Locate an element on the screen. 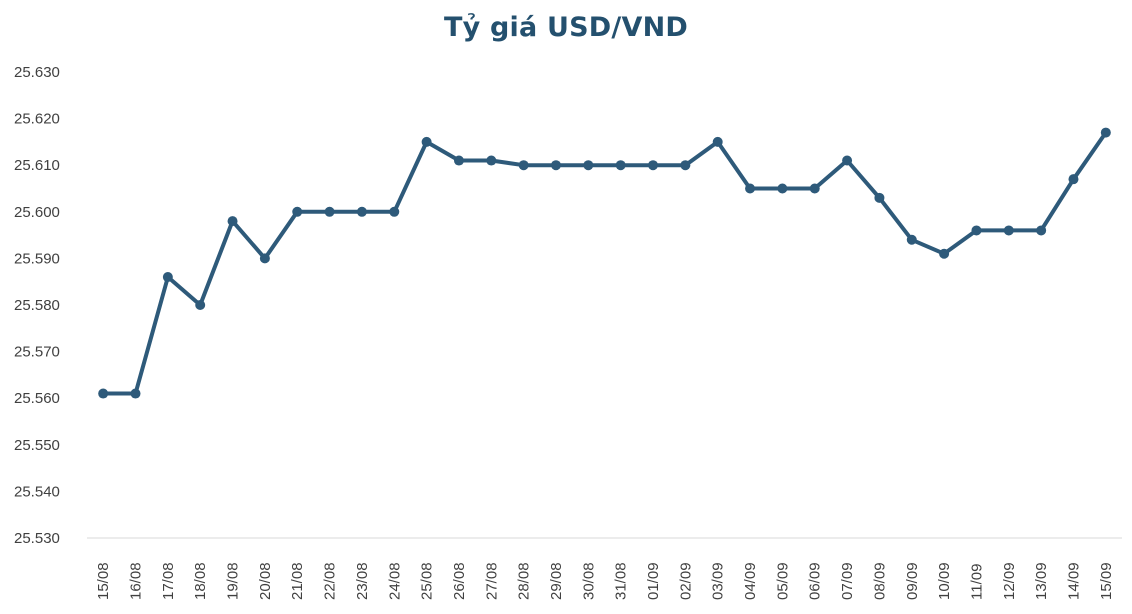 The width and height of the screenshot is (1132, 614). y-tick-label: 25.600 is located at coordinates (37, 212).